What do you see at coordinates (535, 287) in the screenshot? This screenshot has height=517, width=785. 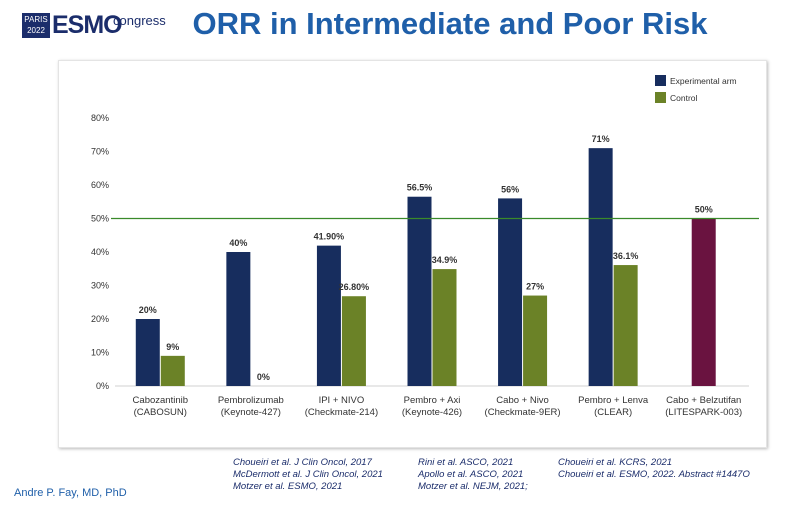 I see `data-label: 27%` at bounding box center [535, 287].